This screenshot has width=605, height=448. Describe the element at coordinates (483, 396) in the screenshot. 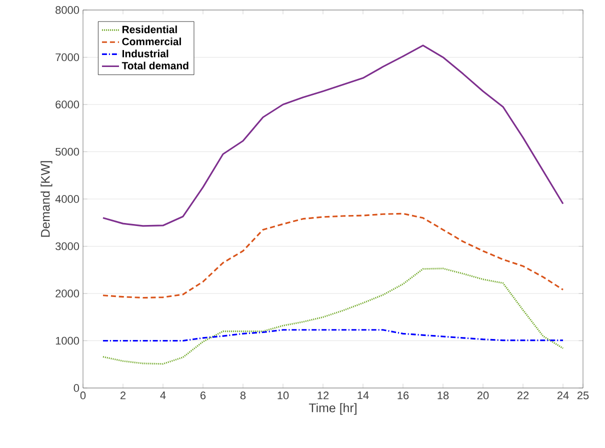

I see `x-tick-label: 20` at that location.